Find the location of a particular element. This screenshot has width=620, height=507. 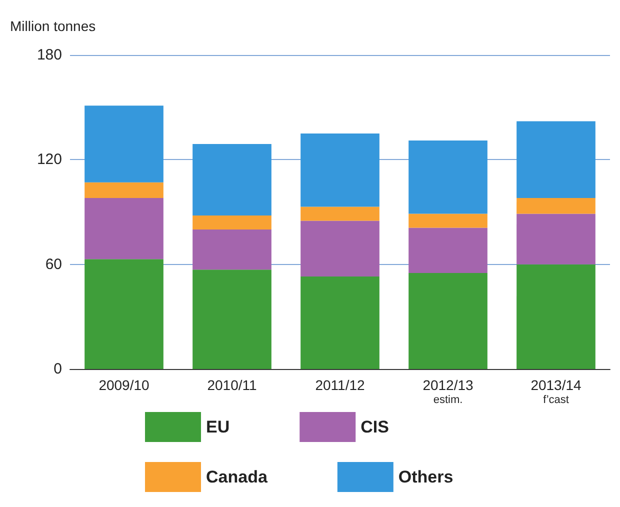

y-tick-label: 120 is located at coordinates (49, 159).